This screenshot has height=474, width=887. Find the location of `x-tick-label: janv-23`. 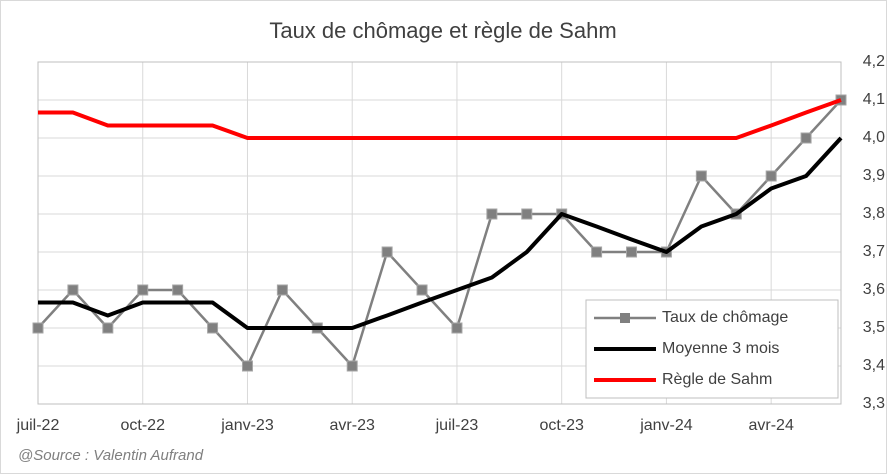

x-tick-label: janv-23 is located at coordinates (247, 425).